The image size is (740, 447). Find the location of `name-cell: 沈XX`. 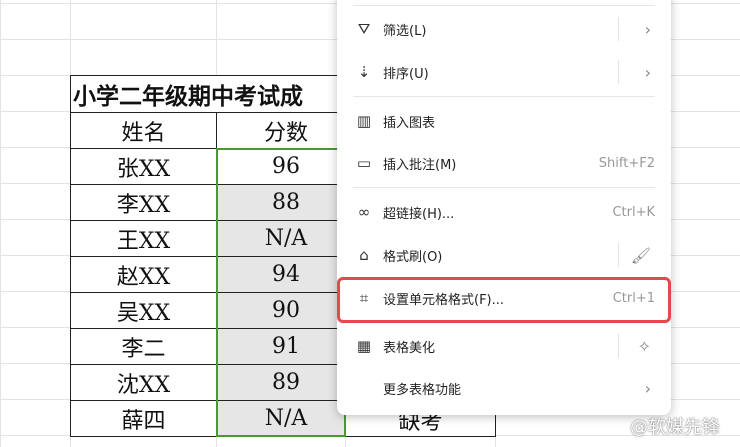

name-cell: 沈XX is located at coordinates (143, 382).